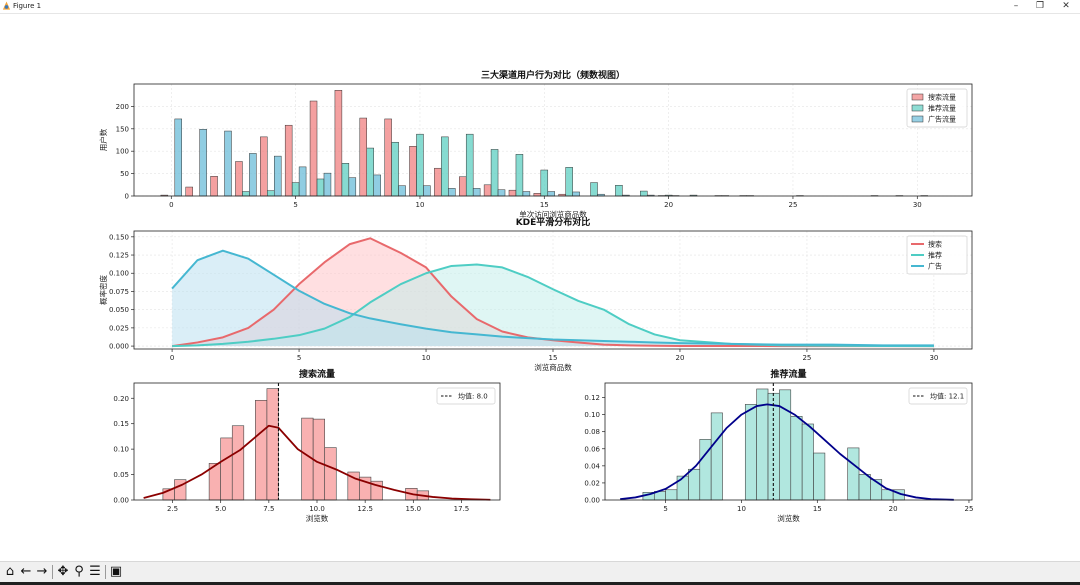 The height and width of the screenshot is (585, 1080). I want to click on y-tick-label: 0.150, so click(119, 237).